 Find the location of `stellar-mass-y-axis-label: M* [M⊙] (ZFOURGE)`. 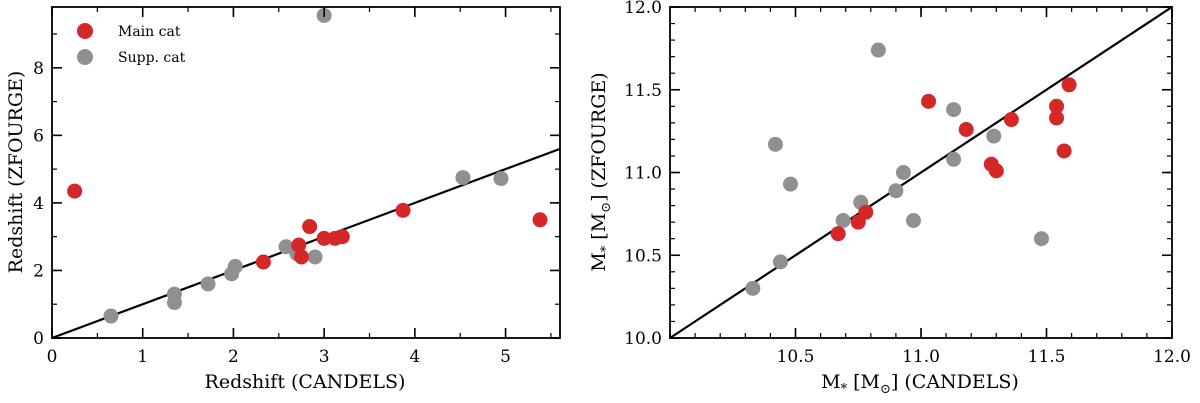

stellar-mass-y-axis-label: M* [M⊙] (ZFOURGE) is located at coordinates (601, 171).